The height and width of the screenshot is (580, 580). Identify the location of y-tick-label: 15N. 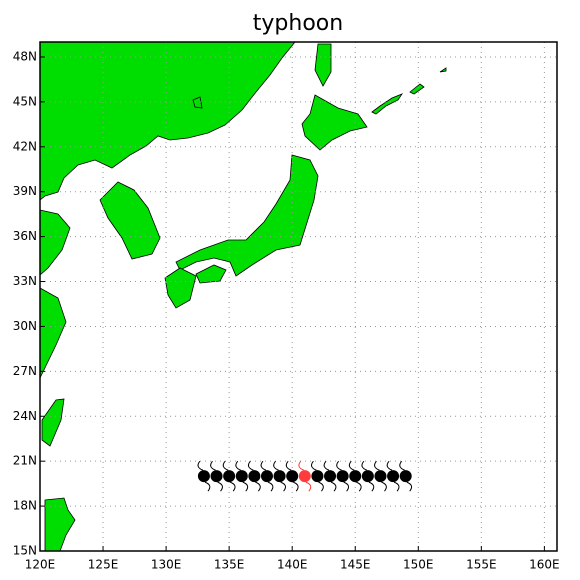
(25, 551).